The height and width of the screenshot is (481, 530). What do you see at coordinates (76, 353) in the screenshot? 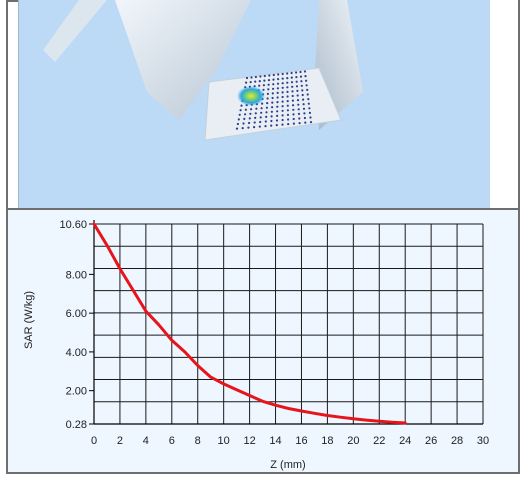
I see `y-tick-label: 4.00` at bounding box center [76, 353].